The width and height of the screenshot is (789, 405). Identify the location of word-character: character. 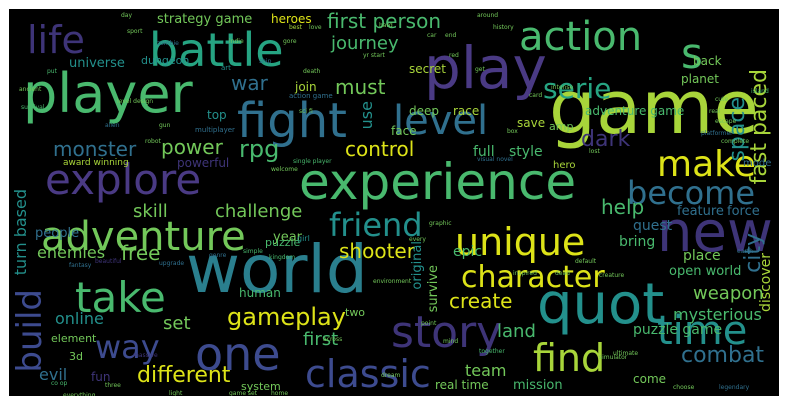
(533, 277).